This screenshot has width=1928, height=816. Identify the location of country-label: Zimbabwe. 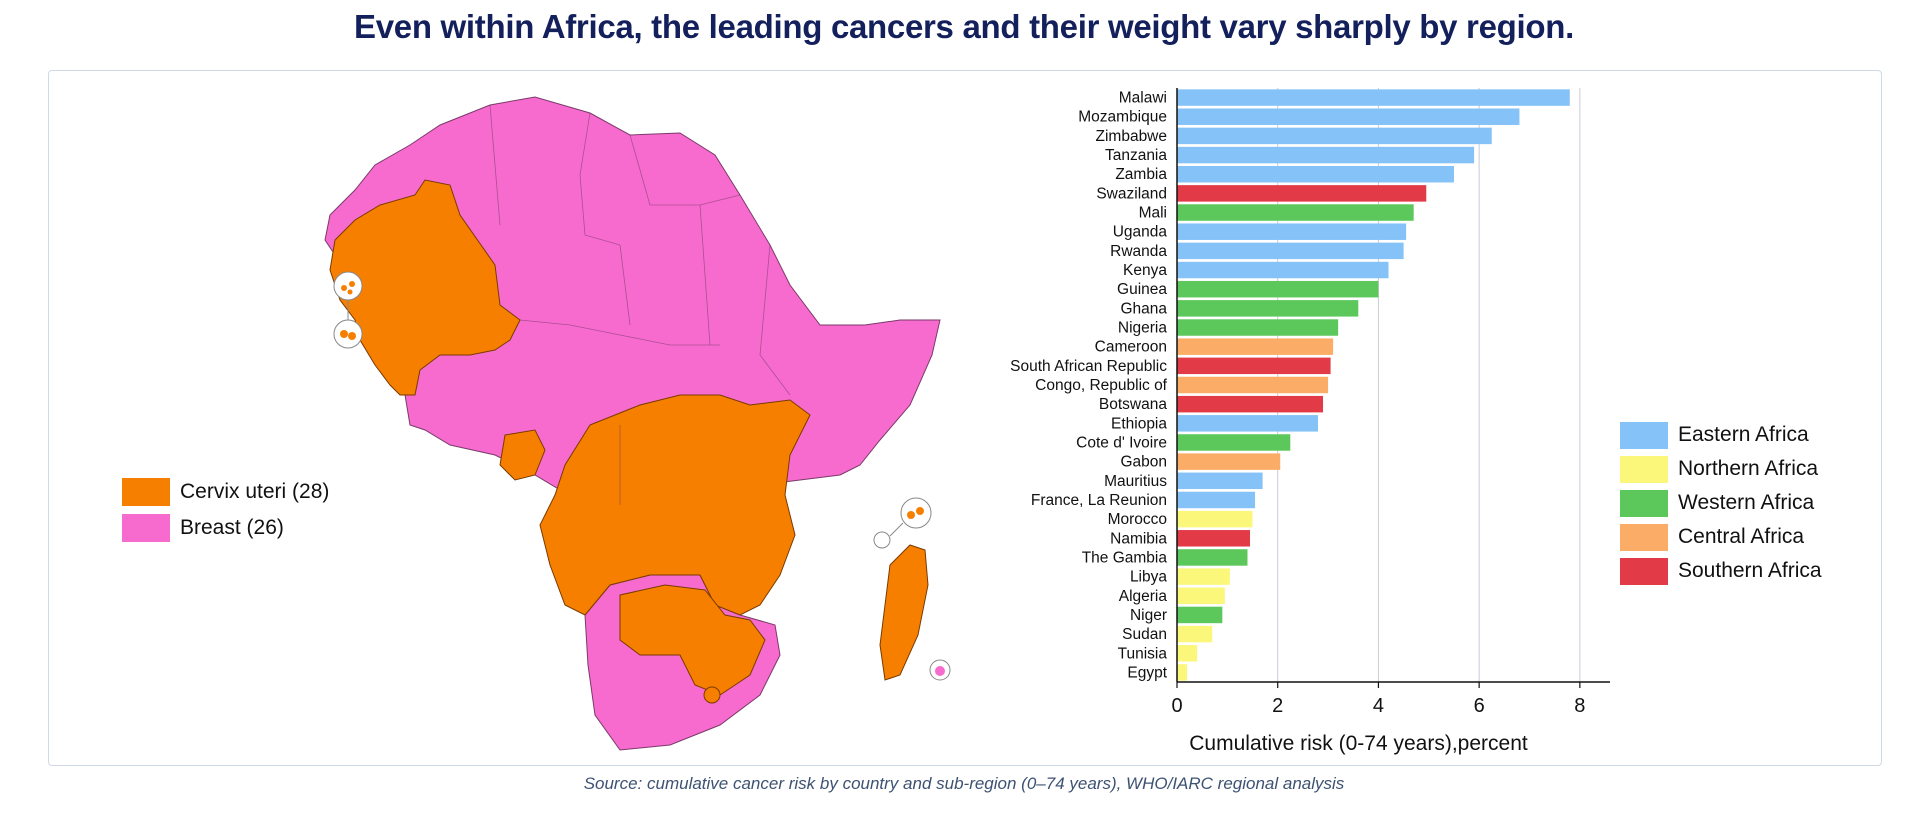
(1132, 136).